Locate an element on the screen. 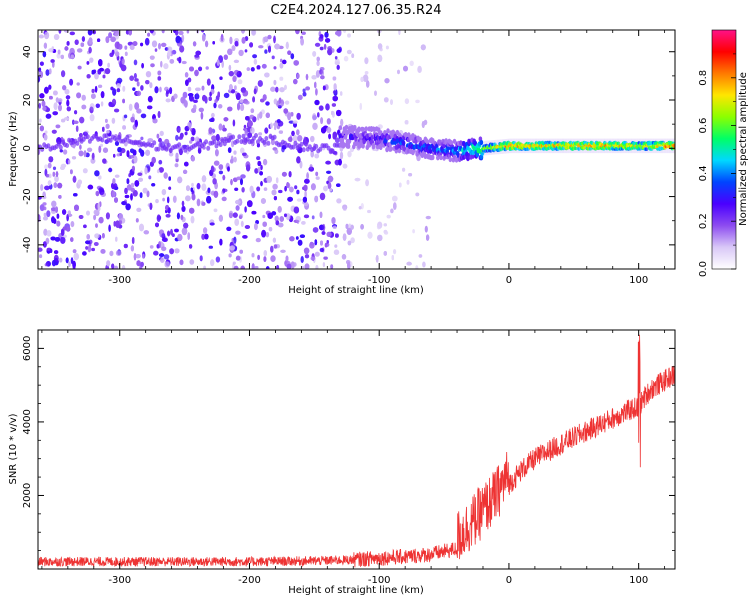 This screenshot has width=750, height=600. snr-x-tick-label: -300 is located at coordinates (119, 580).